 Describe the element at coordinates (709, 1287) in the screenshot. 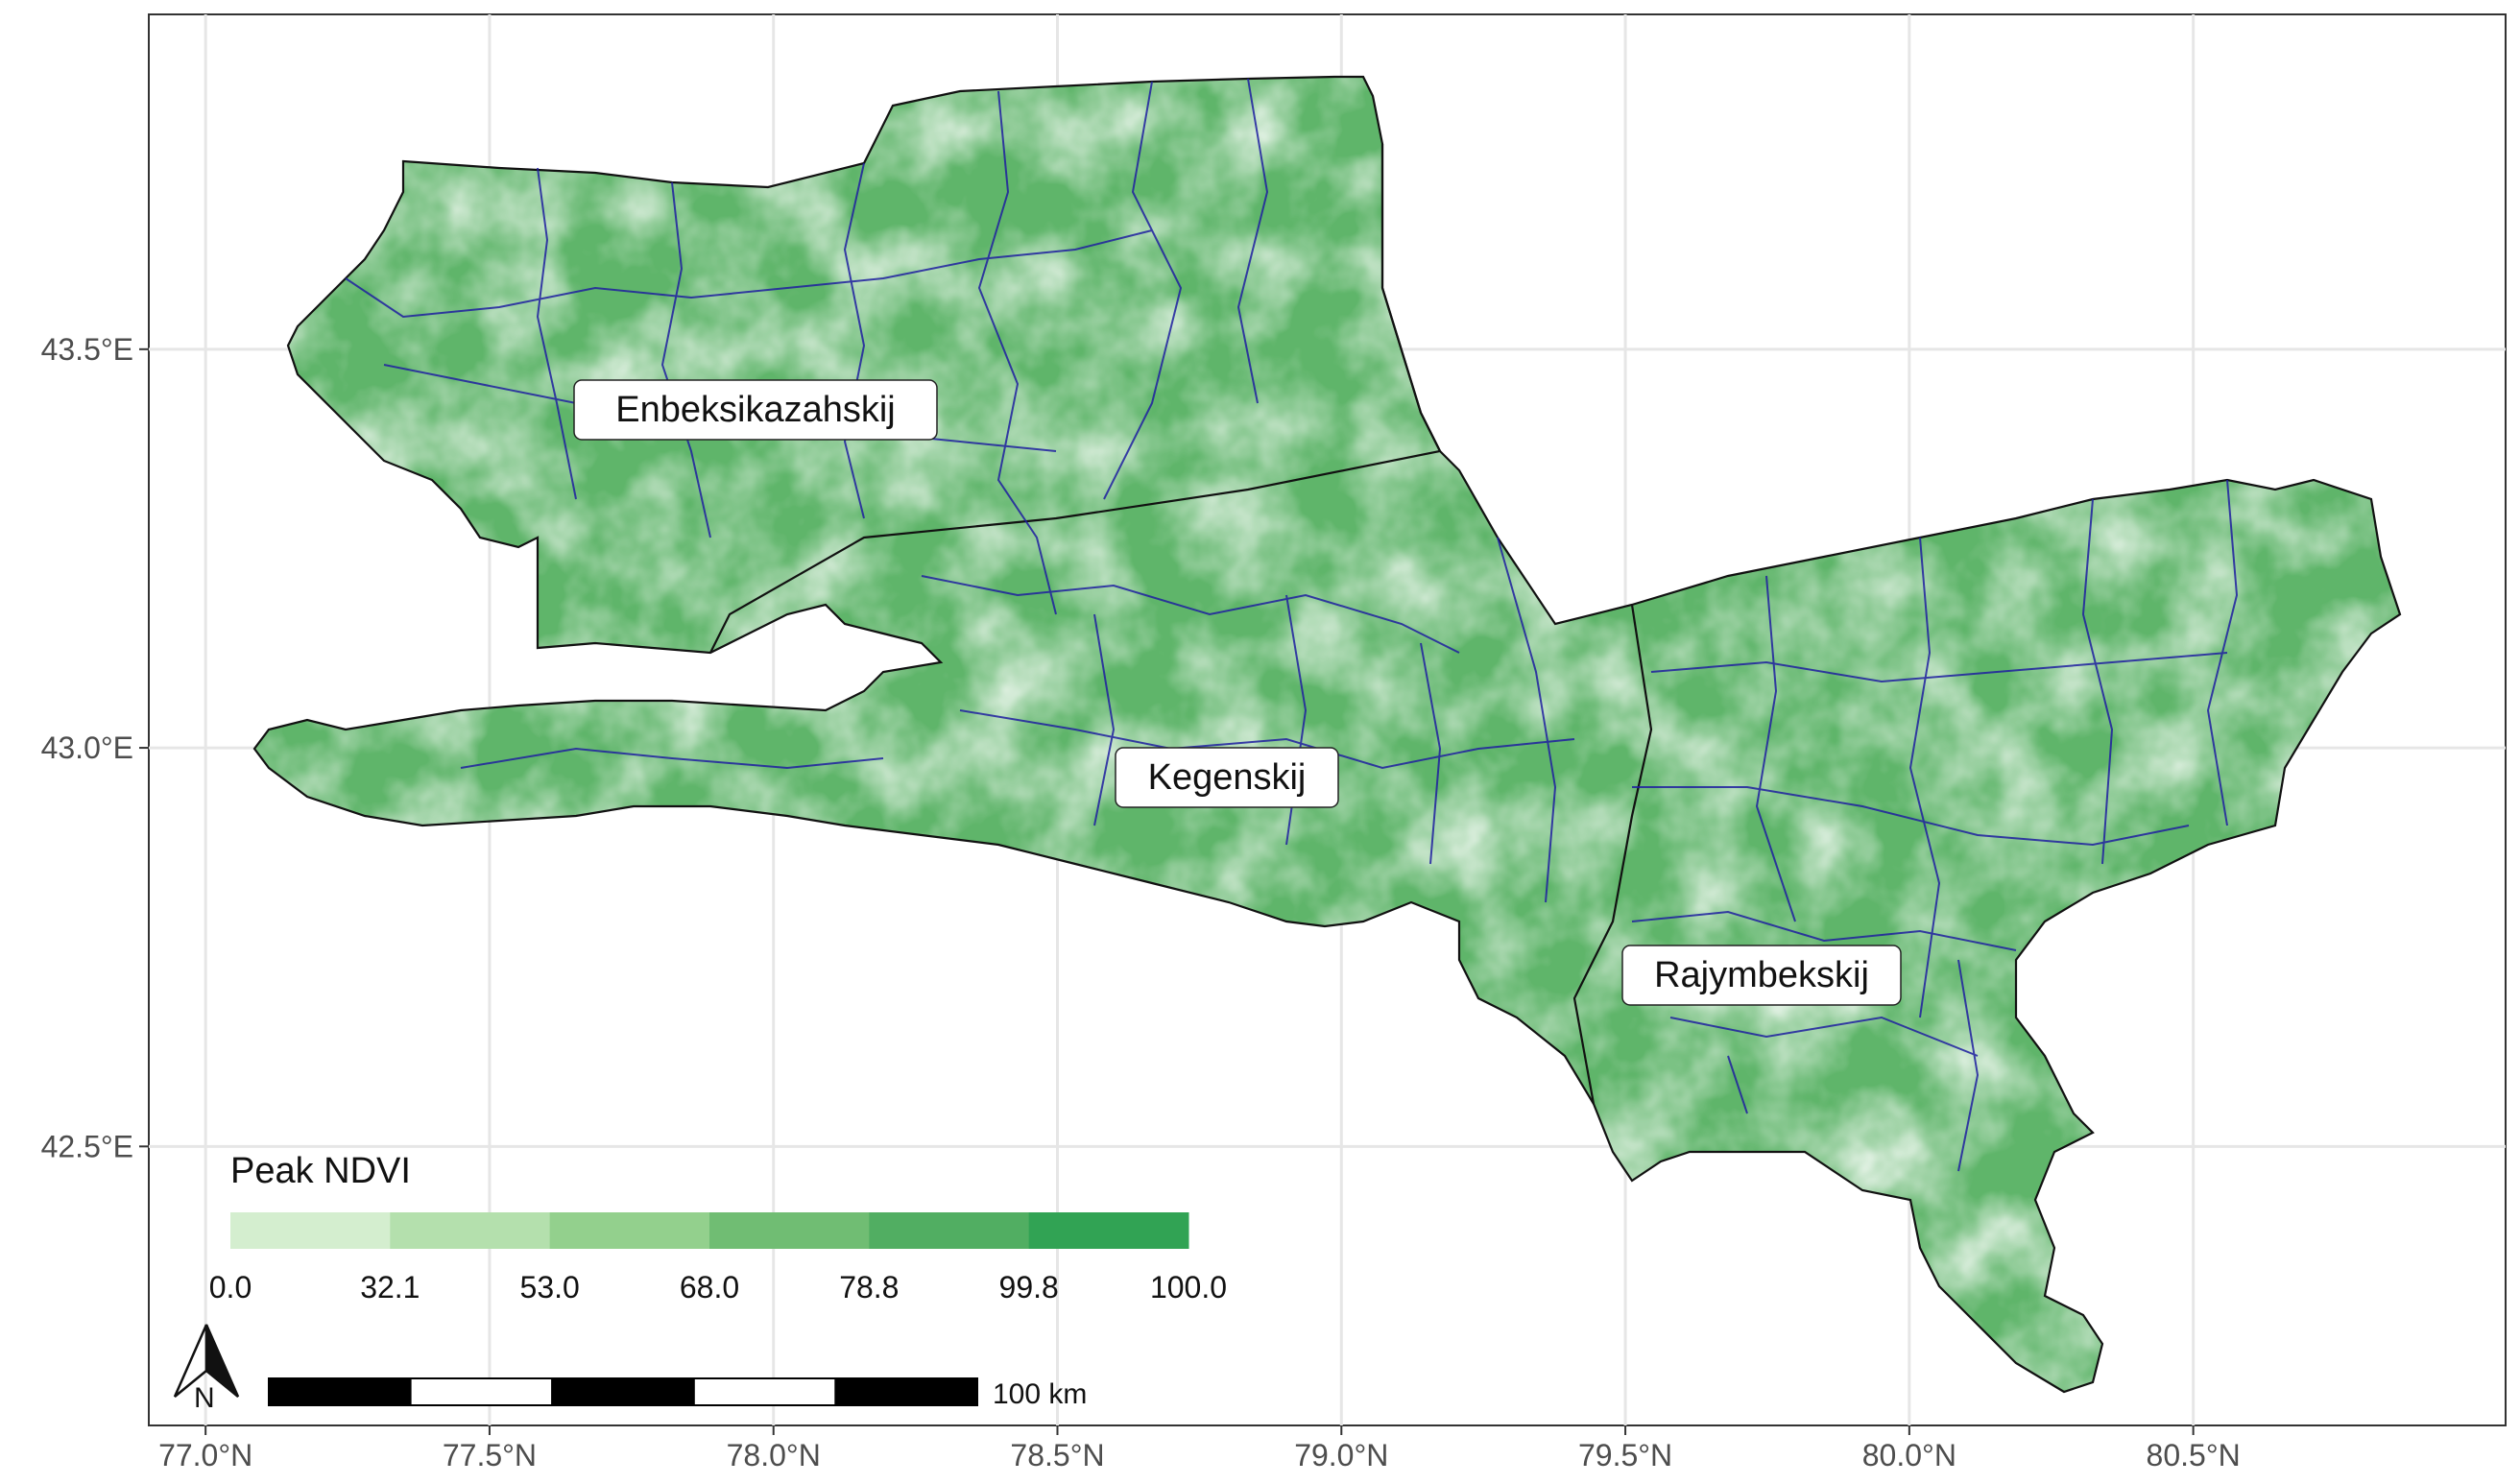

I see `legend-break-label-3: 68.0` at that location.